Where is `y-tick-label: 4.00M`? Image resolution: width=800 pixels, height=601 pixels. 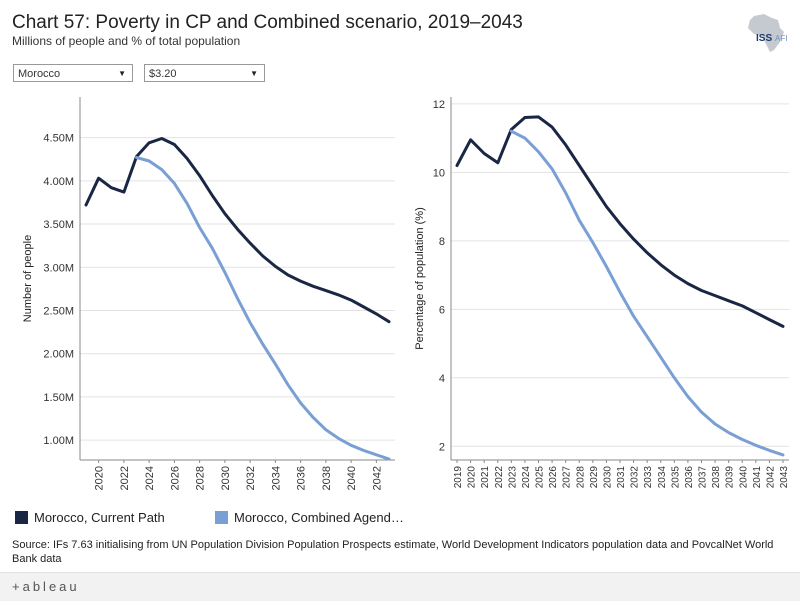 y-tick-label: 4.00M is located at coordinates (58, 182).